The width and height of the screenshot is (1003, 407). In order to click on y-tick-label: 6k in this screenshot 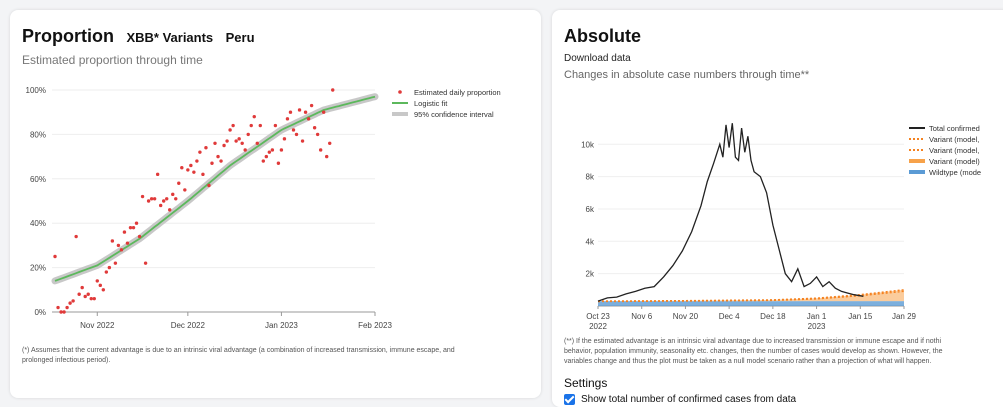, I will do `click(590, 209)`.